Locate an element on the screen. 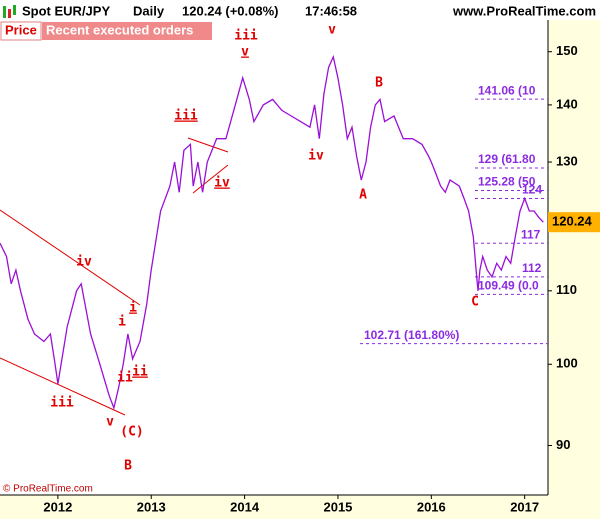 The image size is (600, 519). price-button-label: Price is located at coordinates (21, 29).